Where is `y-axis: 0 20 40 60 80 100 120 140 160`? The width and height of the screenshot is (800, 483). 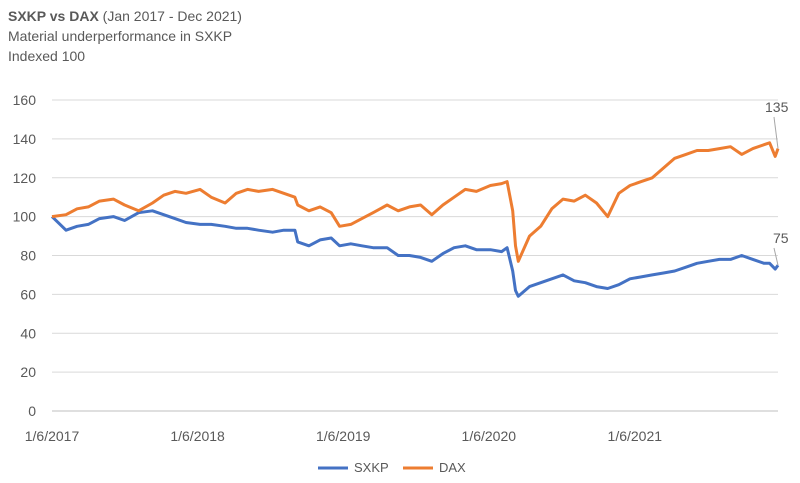
y-axis: 0 20 40 60 80 100 120 140 160 is located at coordinates (25, 255).